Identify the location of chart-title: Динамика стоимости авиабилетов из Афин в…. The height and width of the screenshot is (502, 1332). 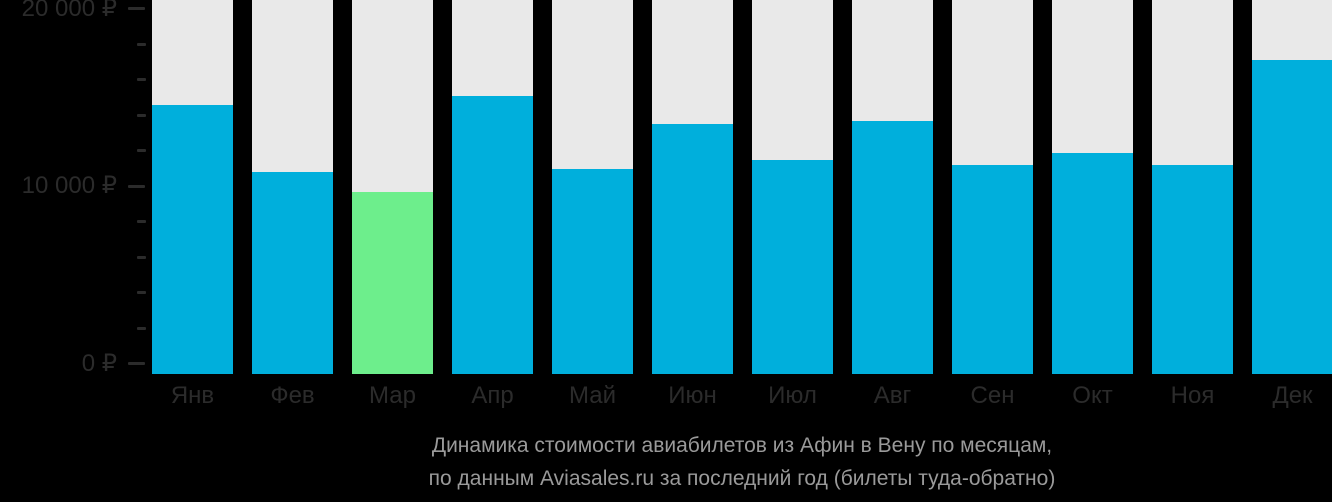
(742, 445).